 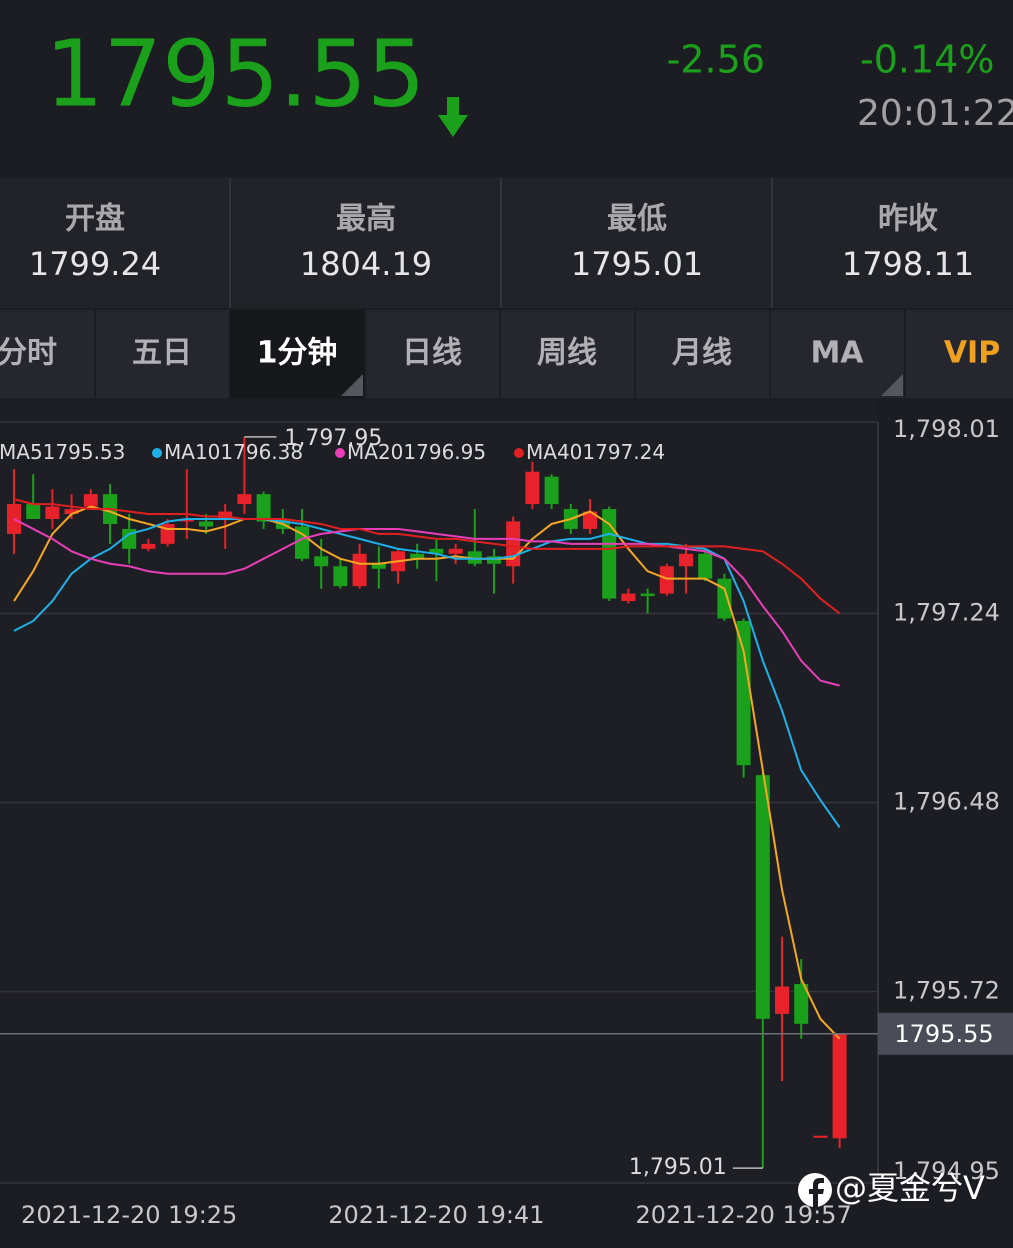 I want to click on legend-entry: MA201796.95, so click(x=416, y=452).